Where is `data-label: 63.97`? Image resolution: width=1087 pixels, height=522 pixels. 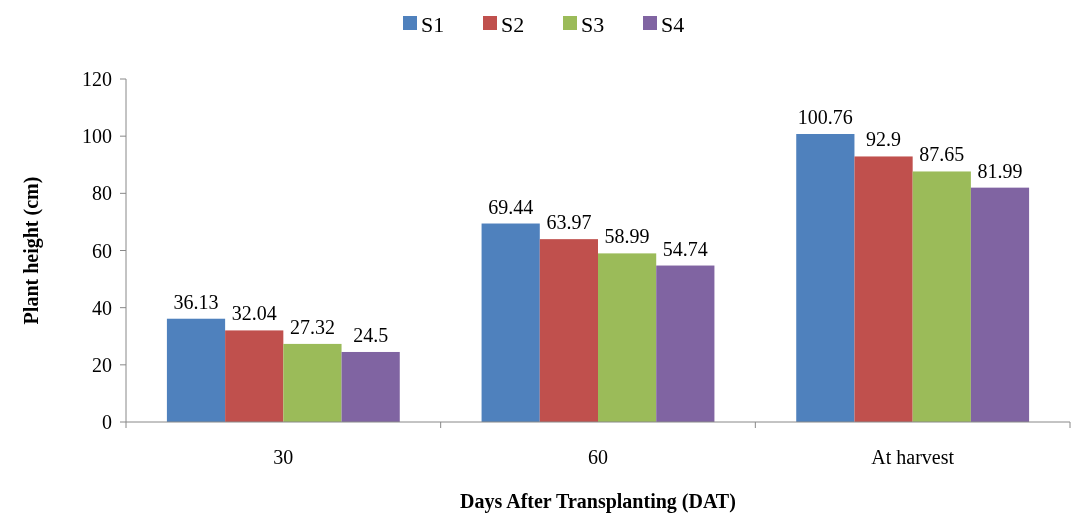 data-label: 63.97 is located at coordinates (569, 222).